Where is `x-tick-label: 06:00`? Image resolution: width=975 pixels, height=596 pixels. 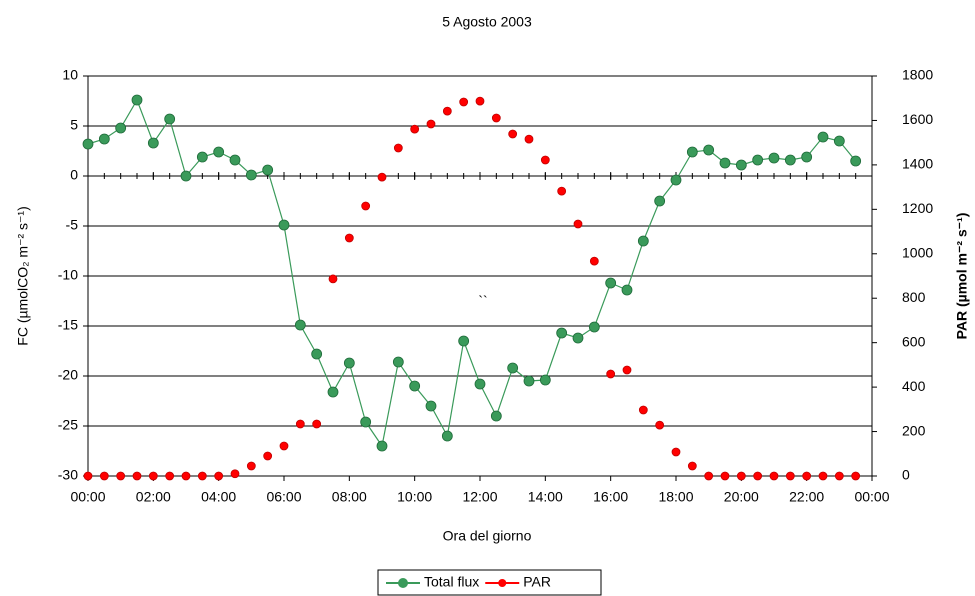 x-tick-label: 06:00 is located at coordinates (283, 497).